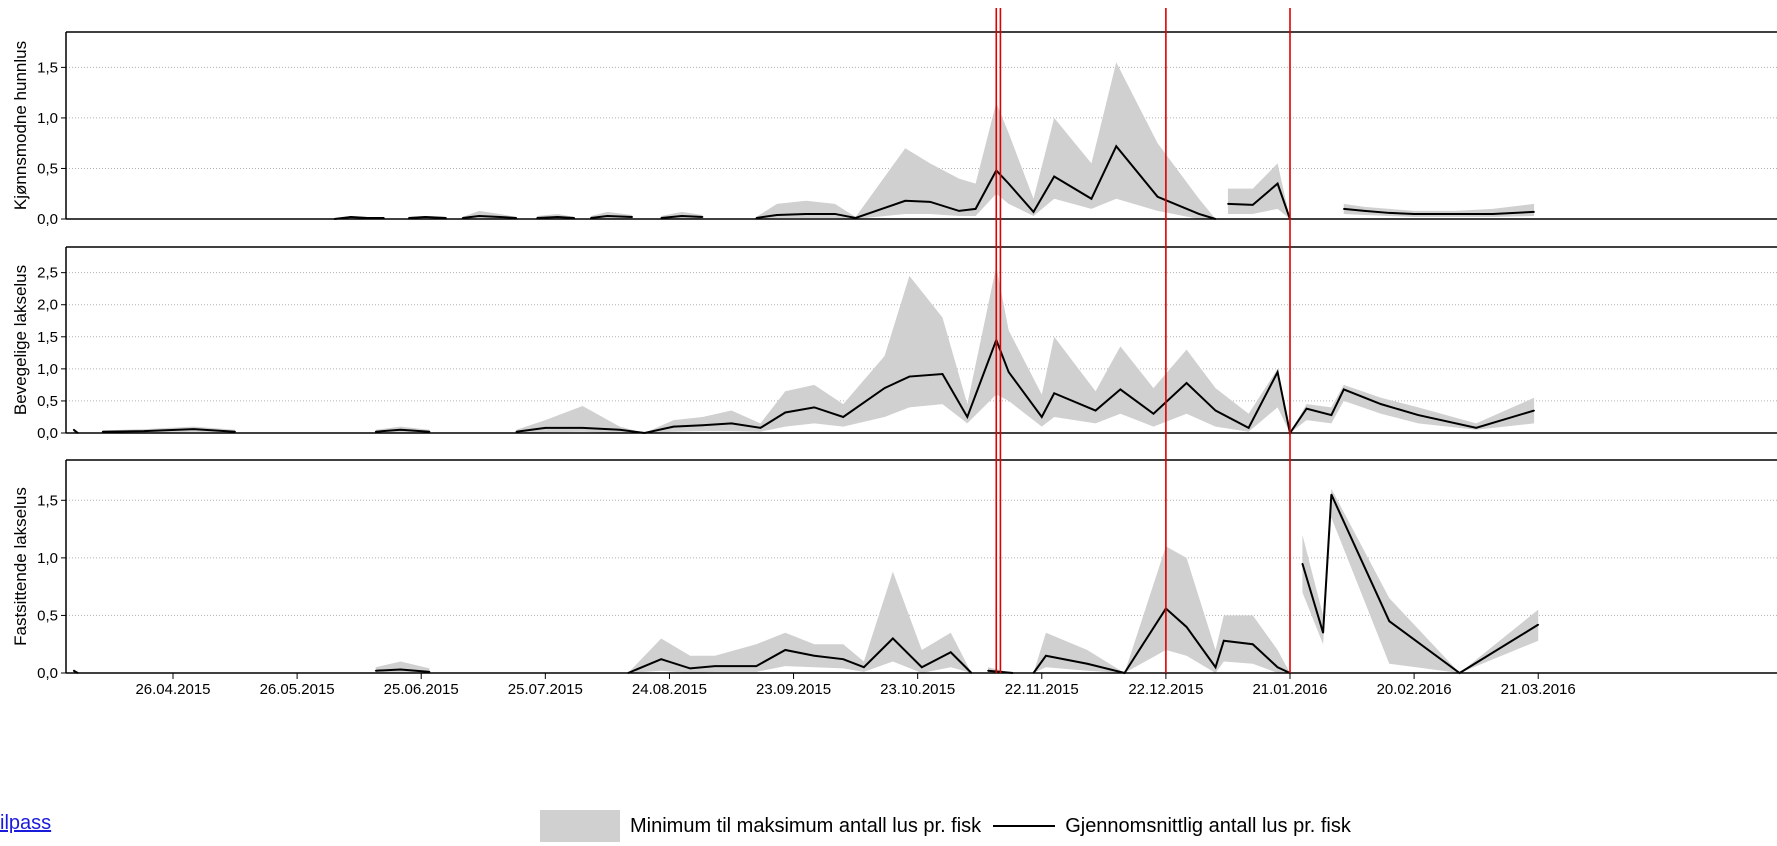 This screenshot has width=1777, height=846. What do you see at coordinates (20, 340) in the screenshot?
I see `y-axis-label: Bevegelige lakselus` at bounding box center [20, 340].